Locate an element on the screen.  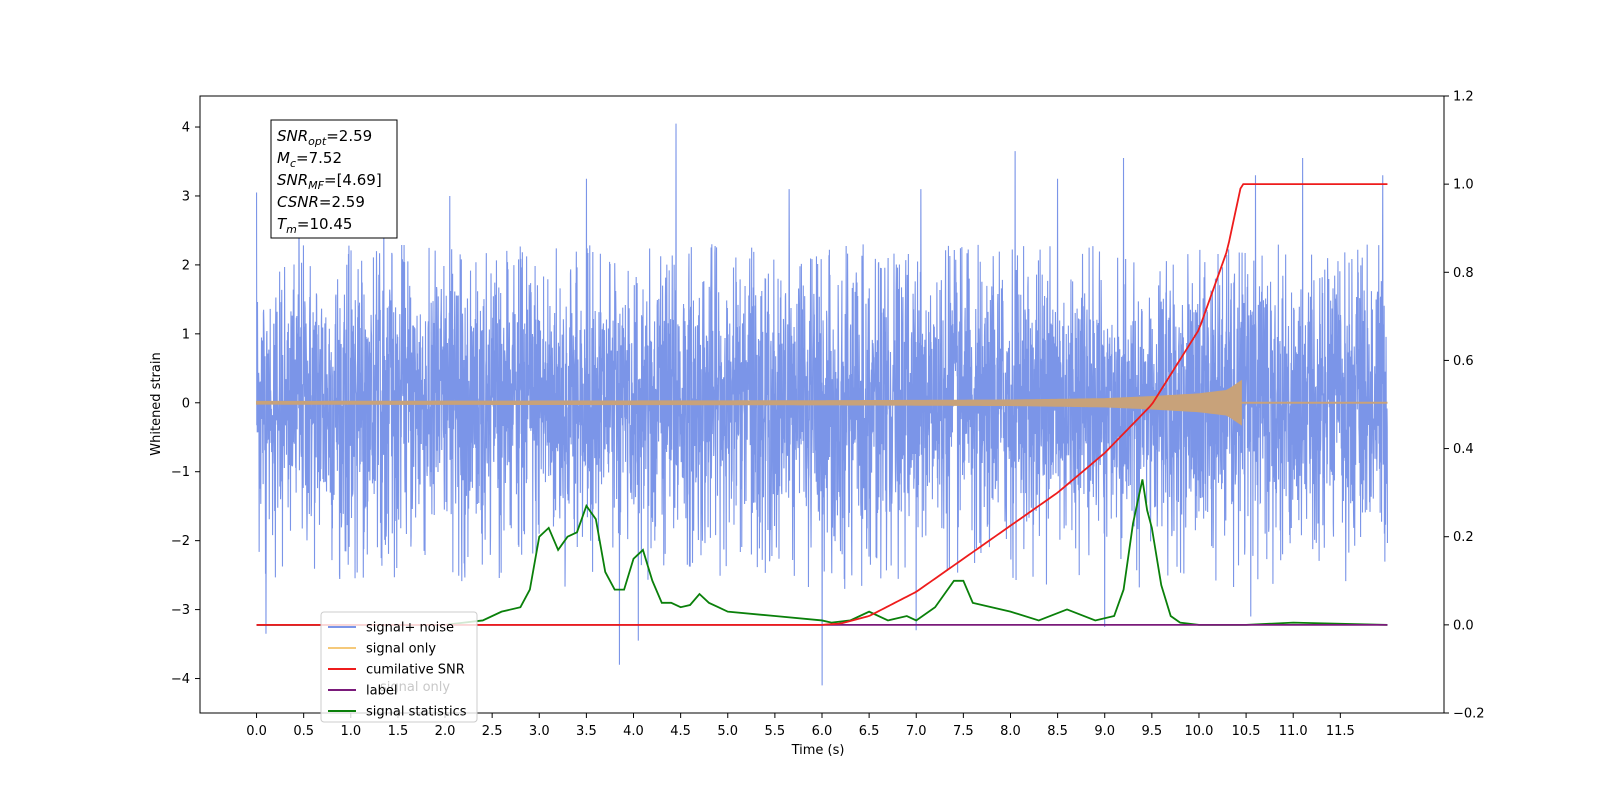
signal-statistics-series is located at coordinates (822, 552).